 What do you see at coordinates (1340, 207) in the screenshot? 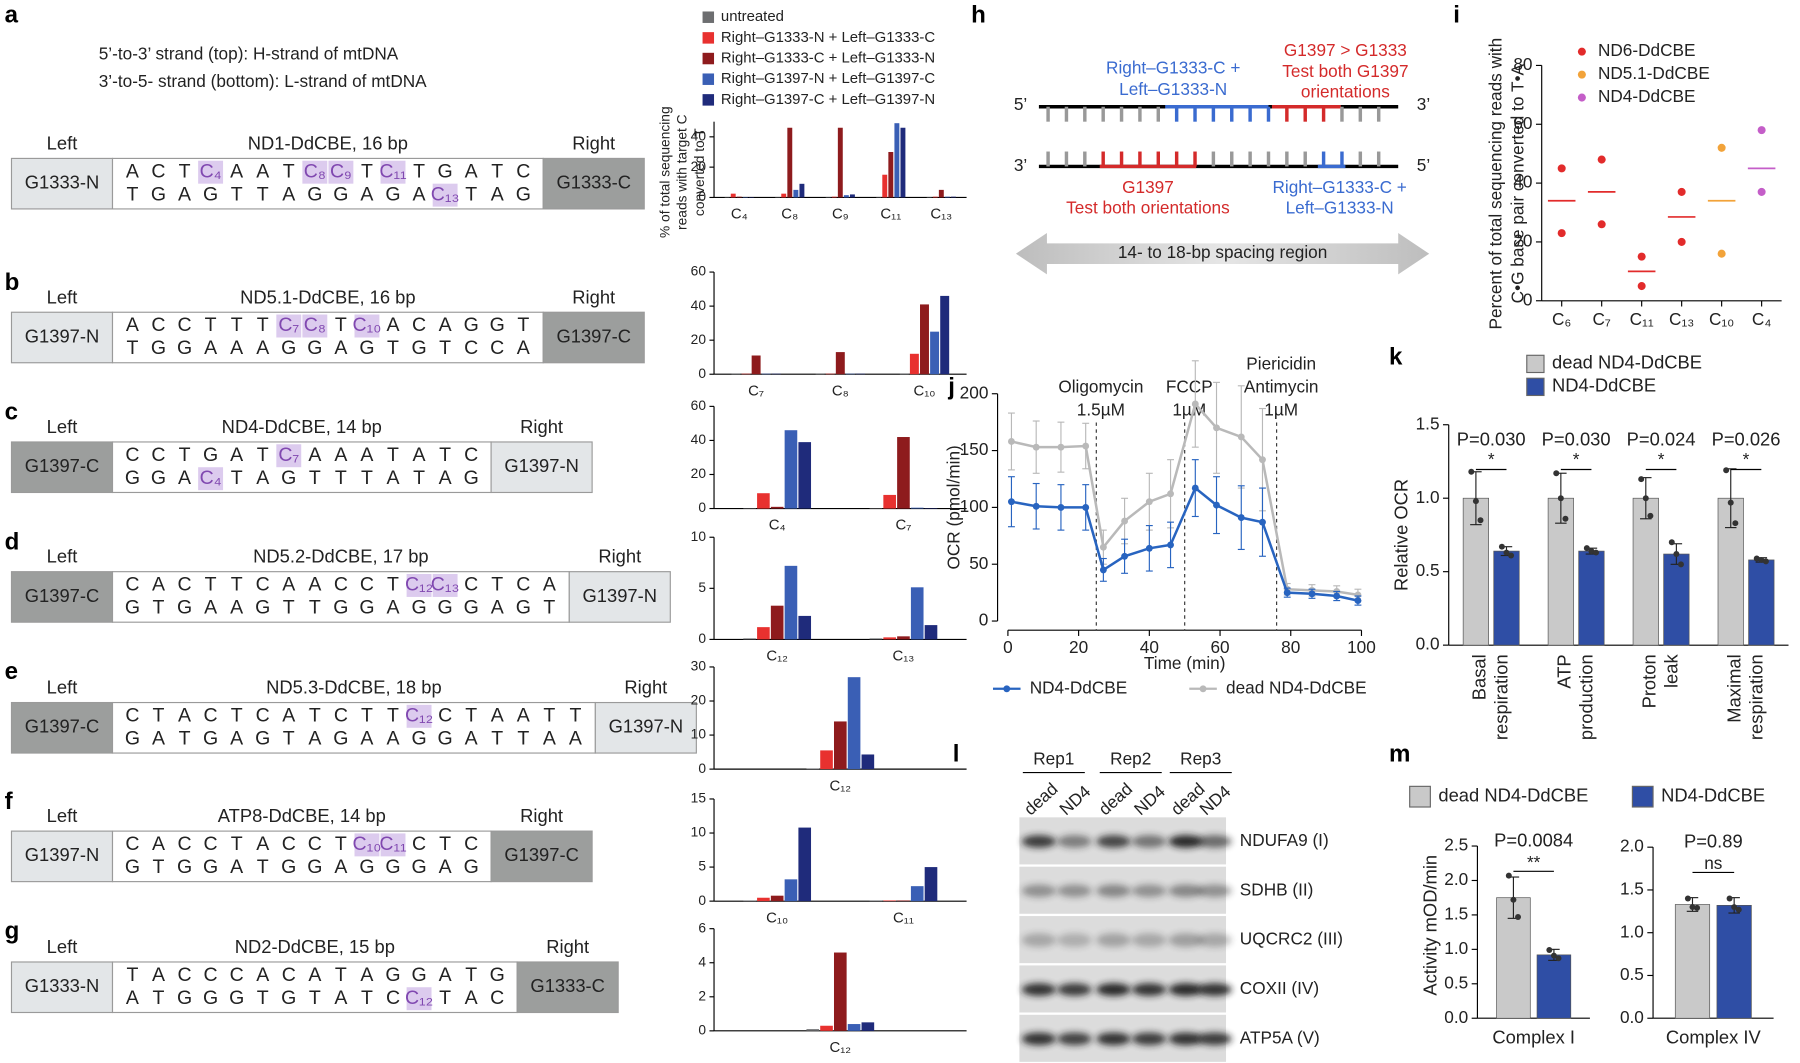
I see `diagram-label: Left–G1333-N` at bounding box center [1340, 207].